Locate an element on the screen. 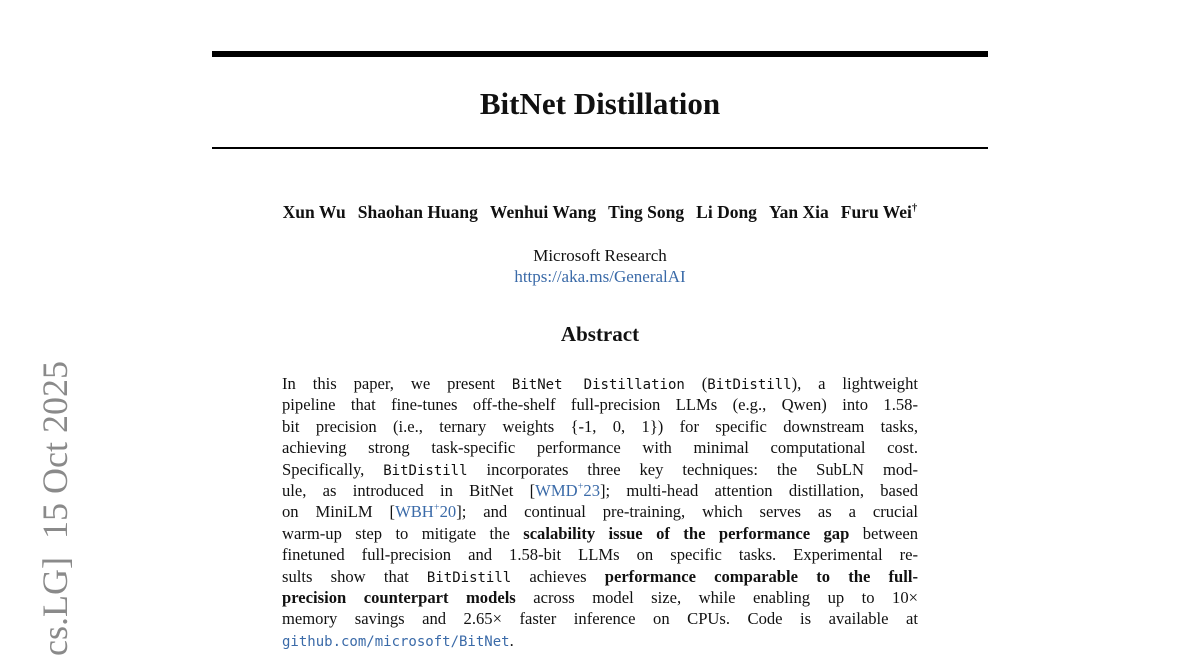  top-rule is located at coordinates (600, 54).